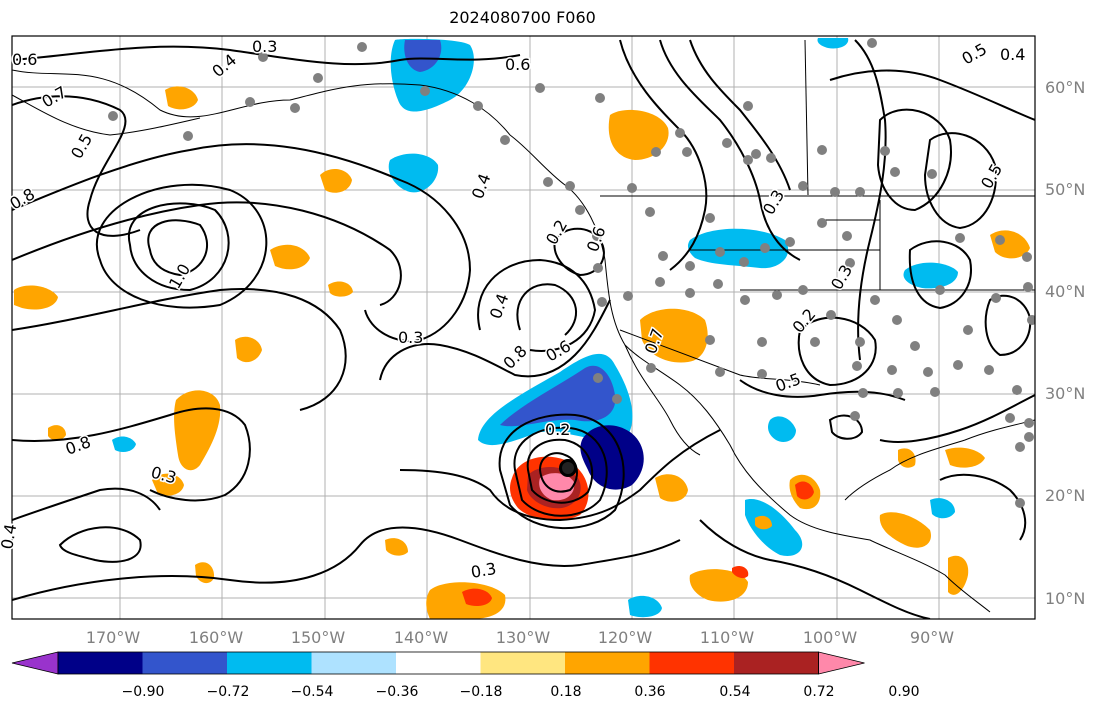  Describe the element at coordinates (557, 429) in the screenshot. I see `contour-label: 0.2` at that location.